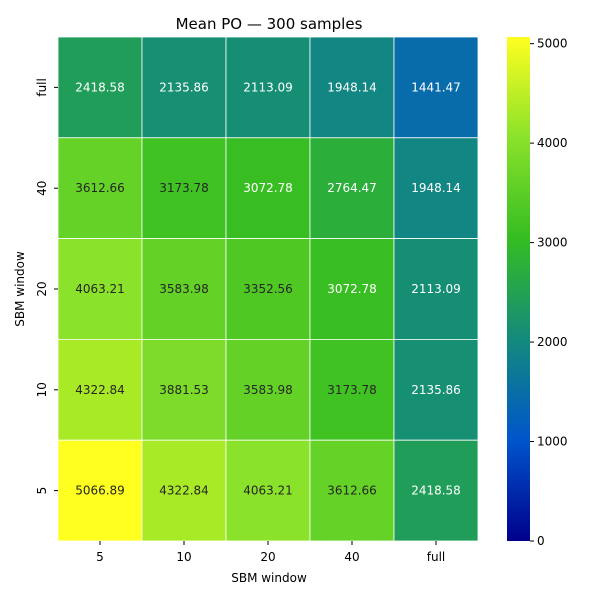  I want to click on x-tick-label: 5, so click(100, 557).